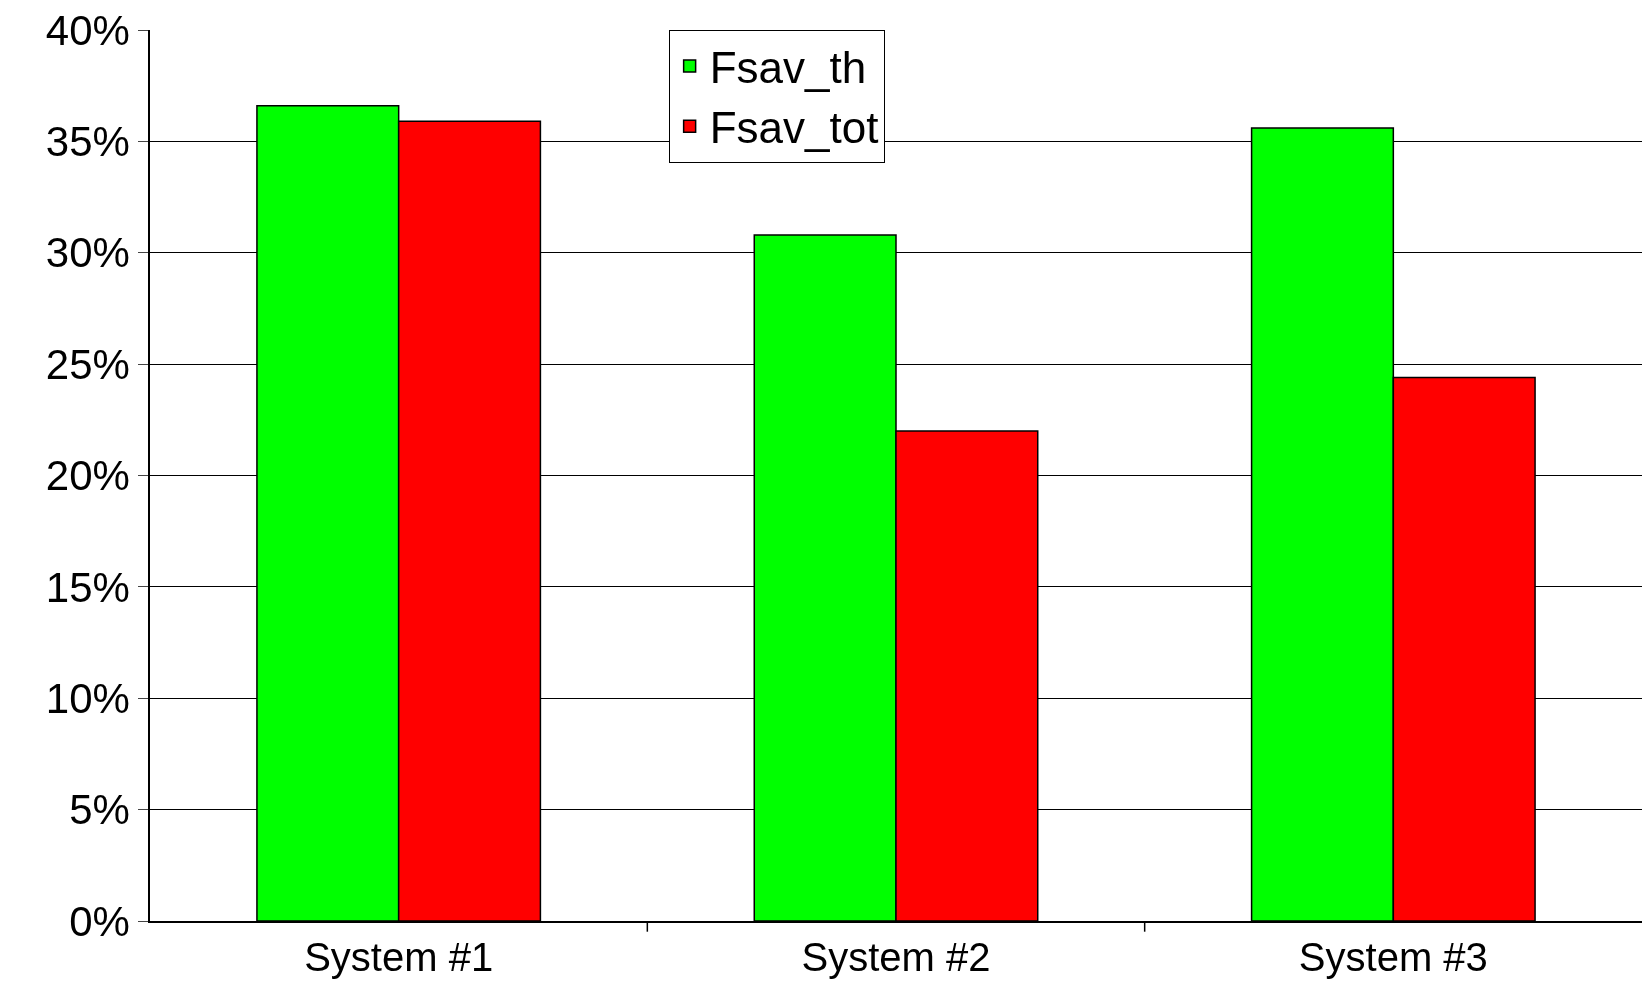  Describe the element at coordinates (794, 128) in the screenshot. I see `legend-label: Fsav_tot` at that location.